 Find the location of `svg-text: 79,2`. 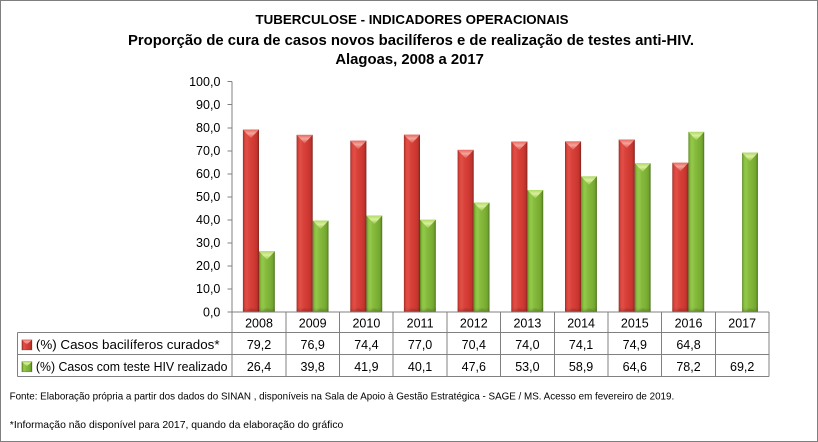

svg-text: 79,2 is located at coordinates (259, 345).